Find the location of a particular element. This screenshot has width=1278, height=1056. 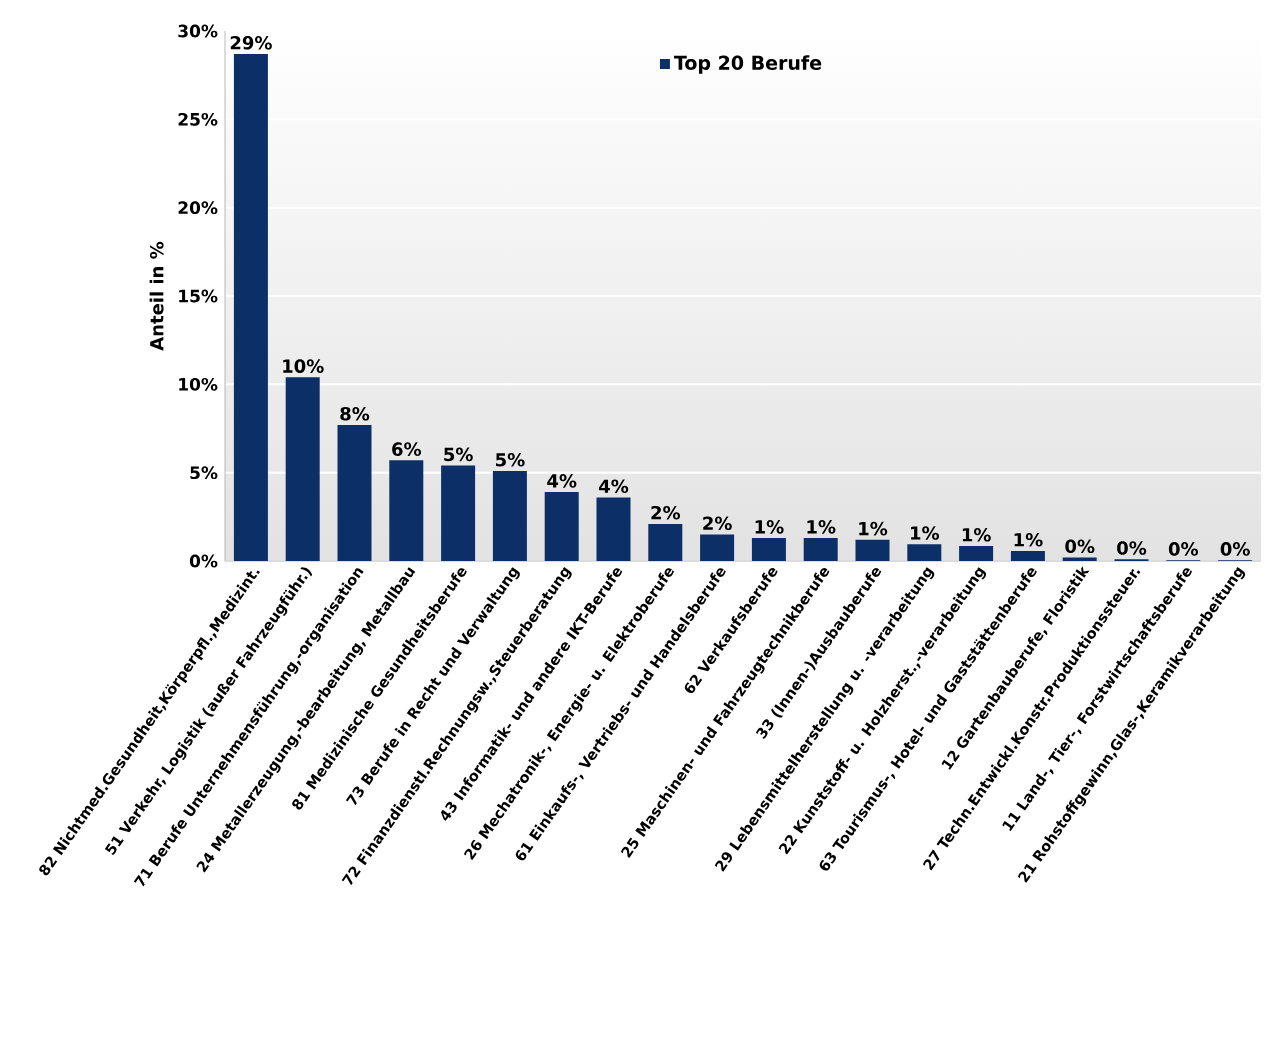

y-axis-title: Anteil in % is located at coordinates (156, 296).